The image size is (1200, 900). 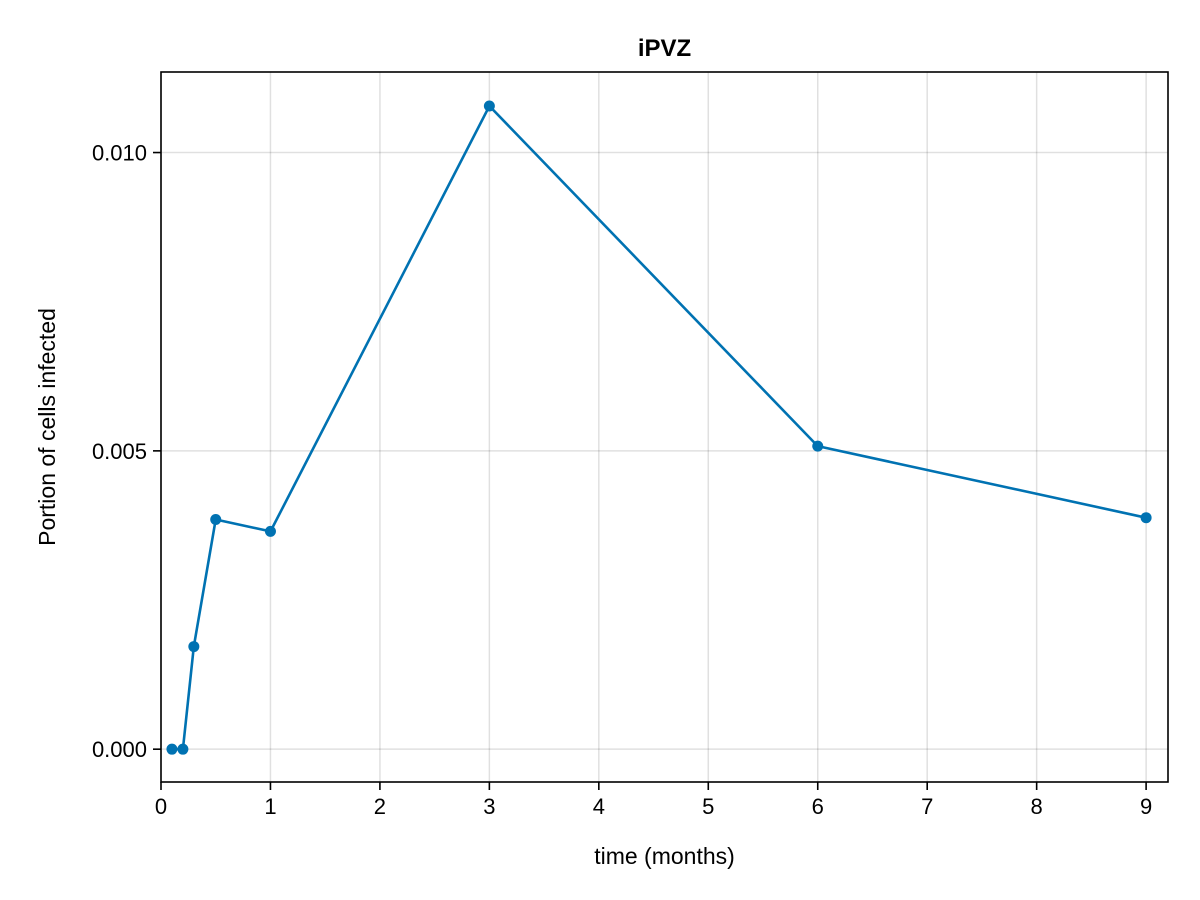 What do you see at coordinates (161, 806) in the screenshot?
I see `x-tick-label: 0` at bounding box center [161, 806].